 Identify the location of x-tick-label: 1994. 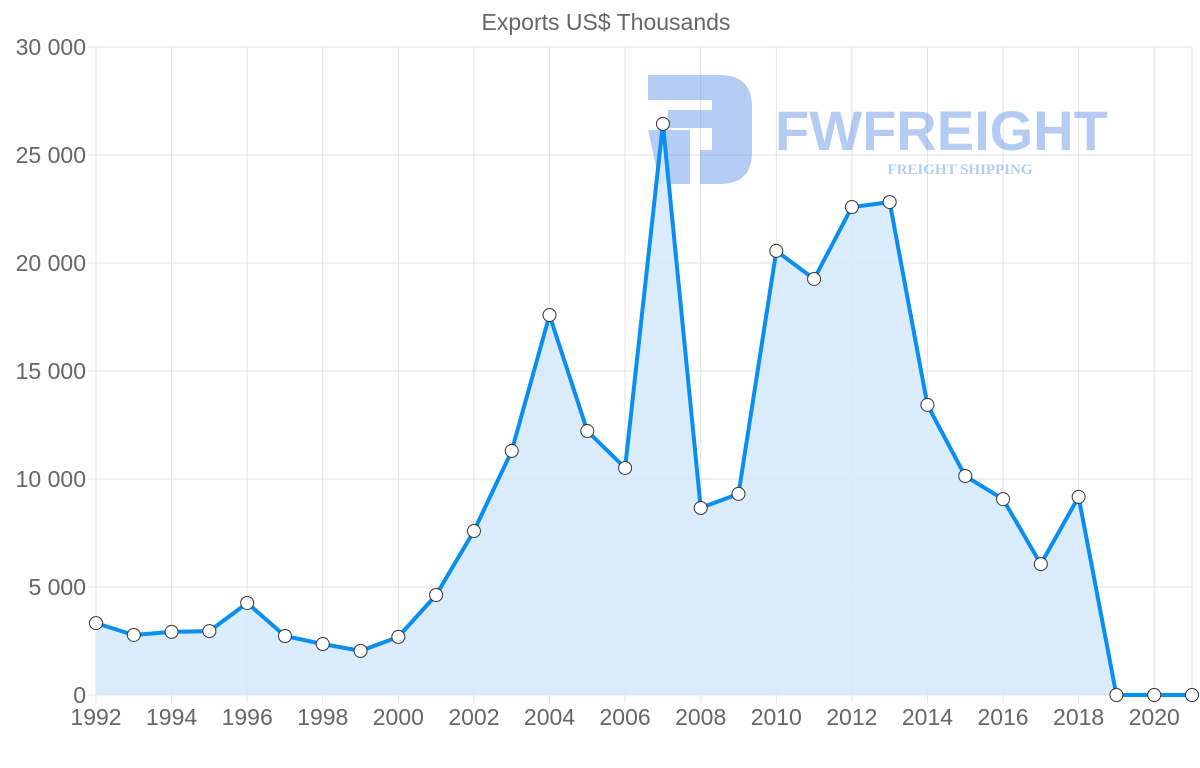
(171, 717).